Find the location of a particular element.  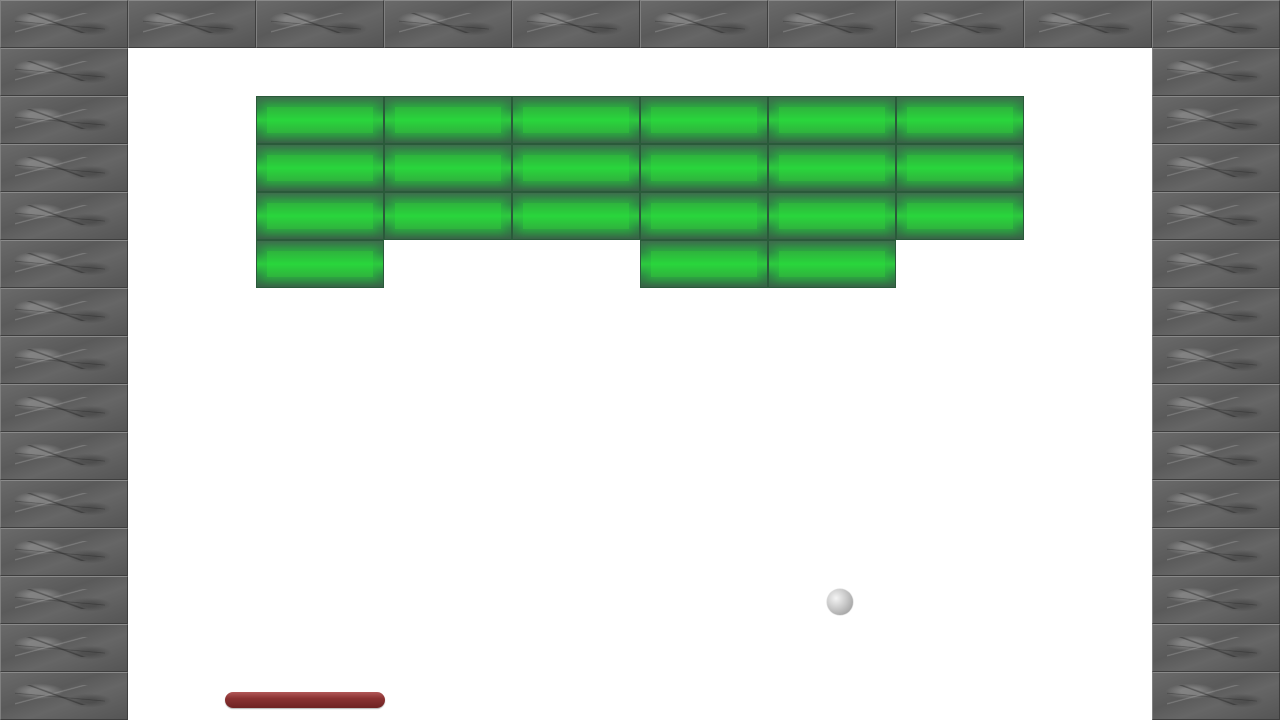

ball is located at coordinates (840, 602).